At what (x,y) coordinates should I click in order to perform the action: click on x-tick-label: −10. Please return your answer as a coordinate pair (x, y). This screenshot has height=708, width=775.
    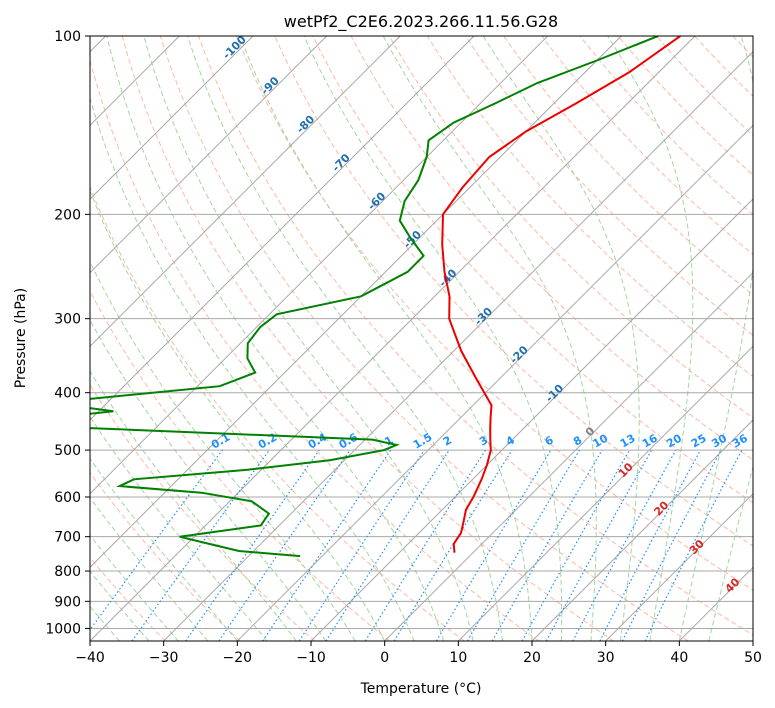
    Looking at the image, I should click on (311, 658).